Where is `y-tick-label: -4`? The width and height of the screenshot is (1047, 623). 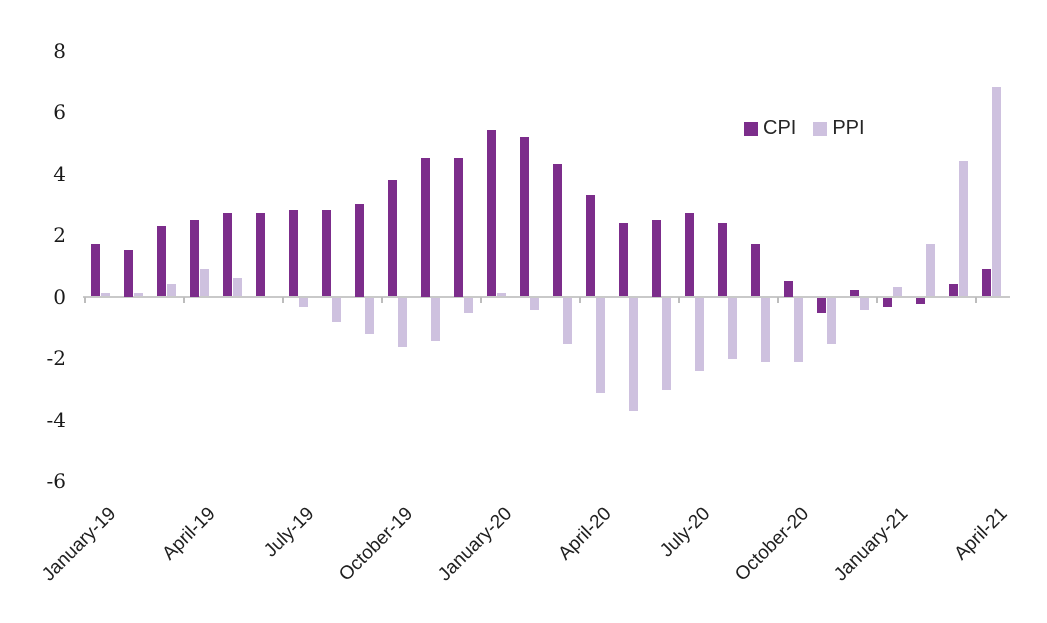 y-tick-label: -4 is located at coordinates (56, 419).